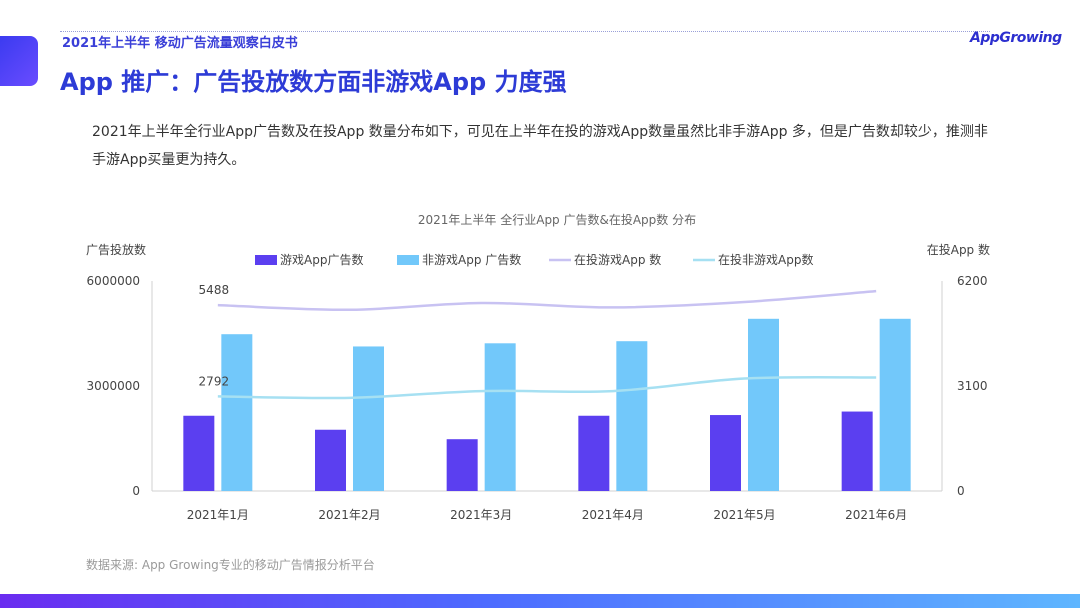  What do you see at coordinates (744, 515) in the screenshot?
I see `x-tick-label: 2021年5月` at bounding box center [744, 515].